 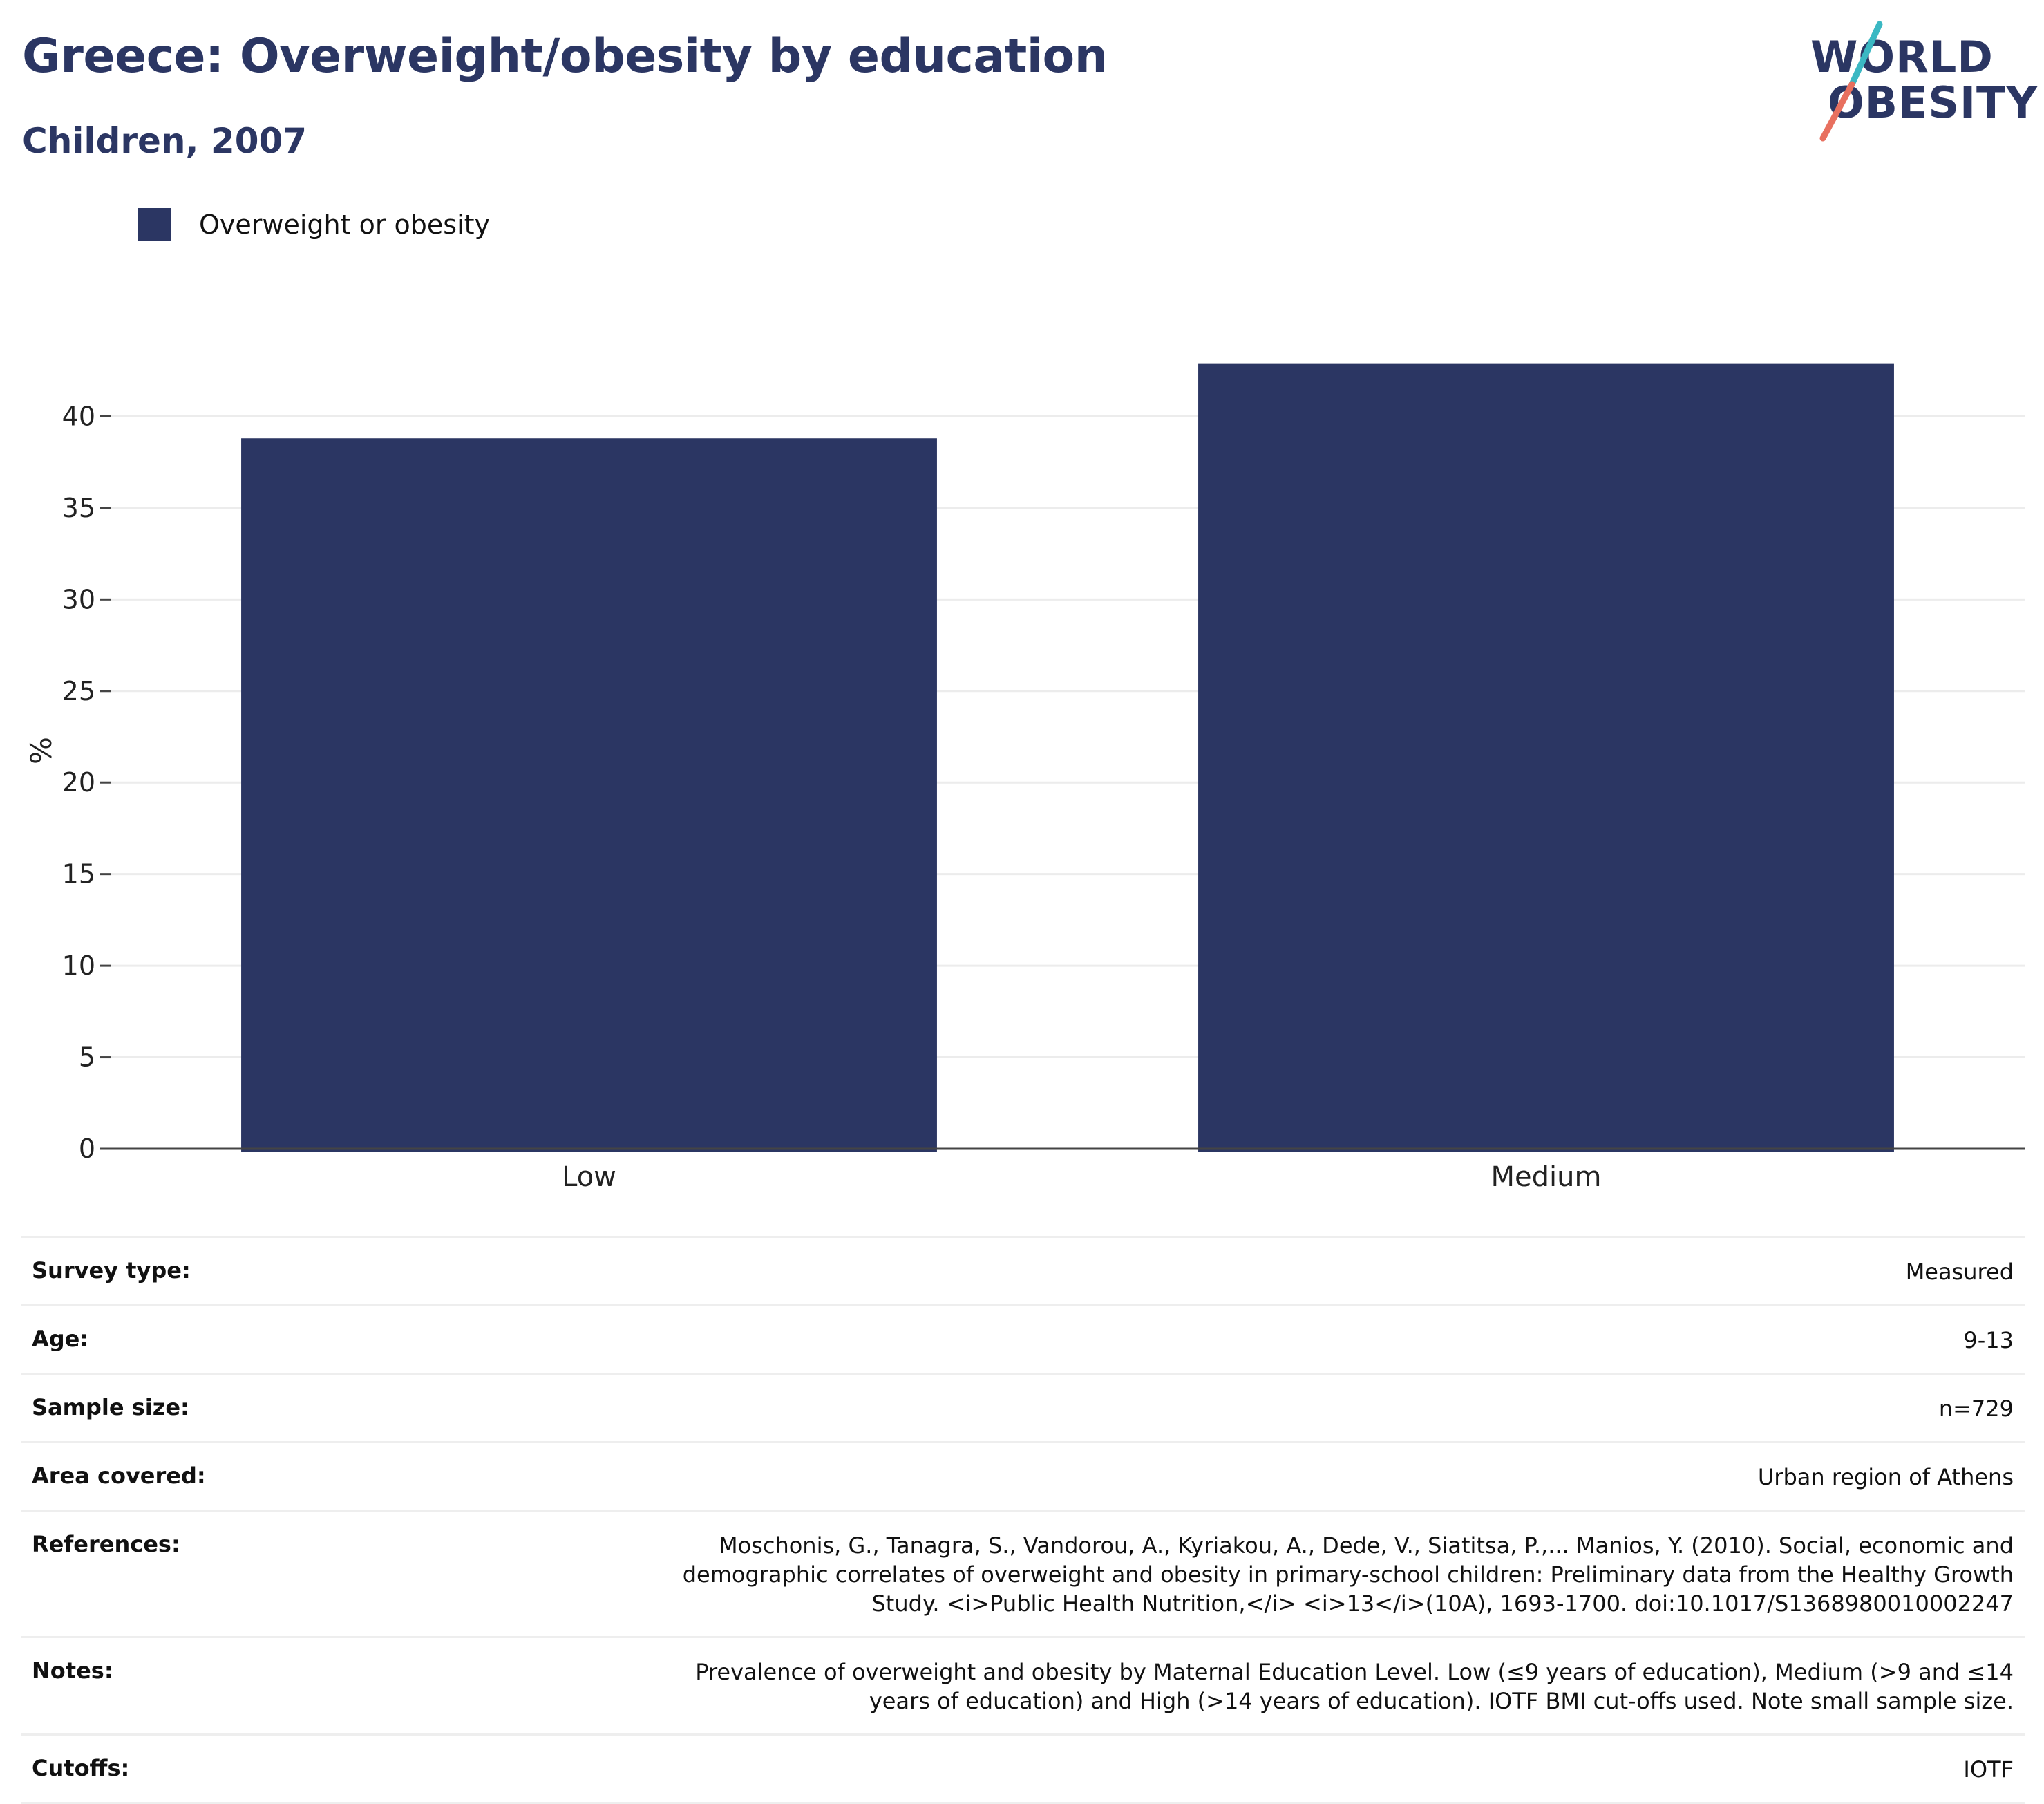 I want to click on logo-slash-icon, so click(x=1851, y=81).